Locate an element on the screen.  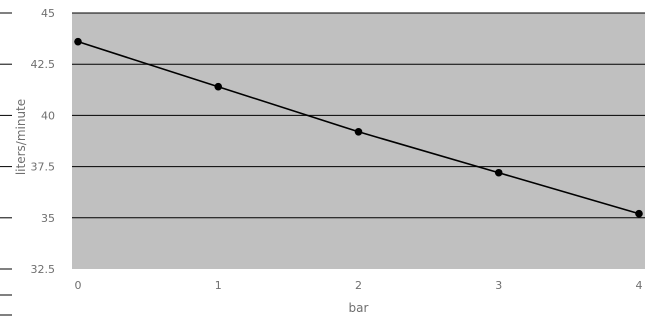
y-tick-label: 45 is located at coordinates (48, 13).